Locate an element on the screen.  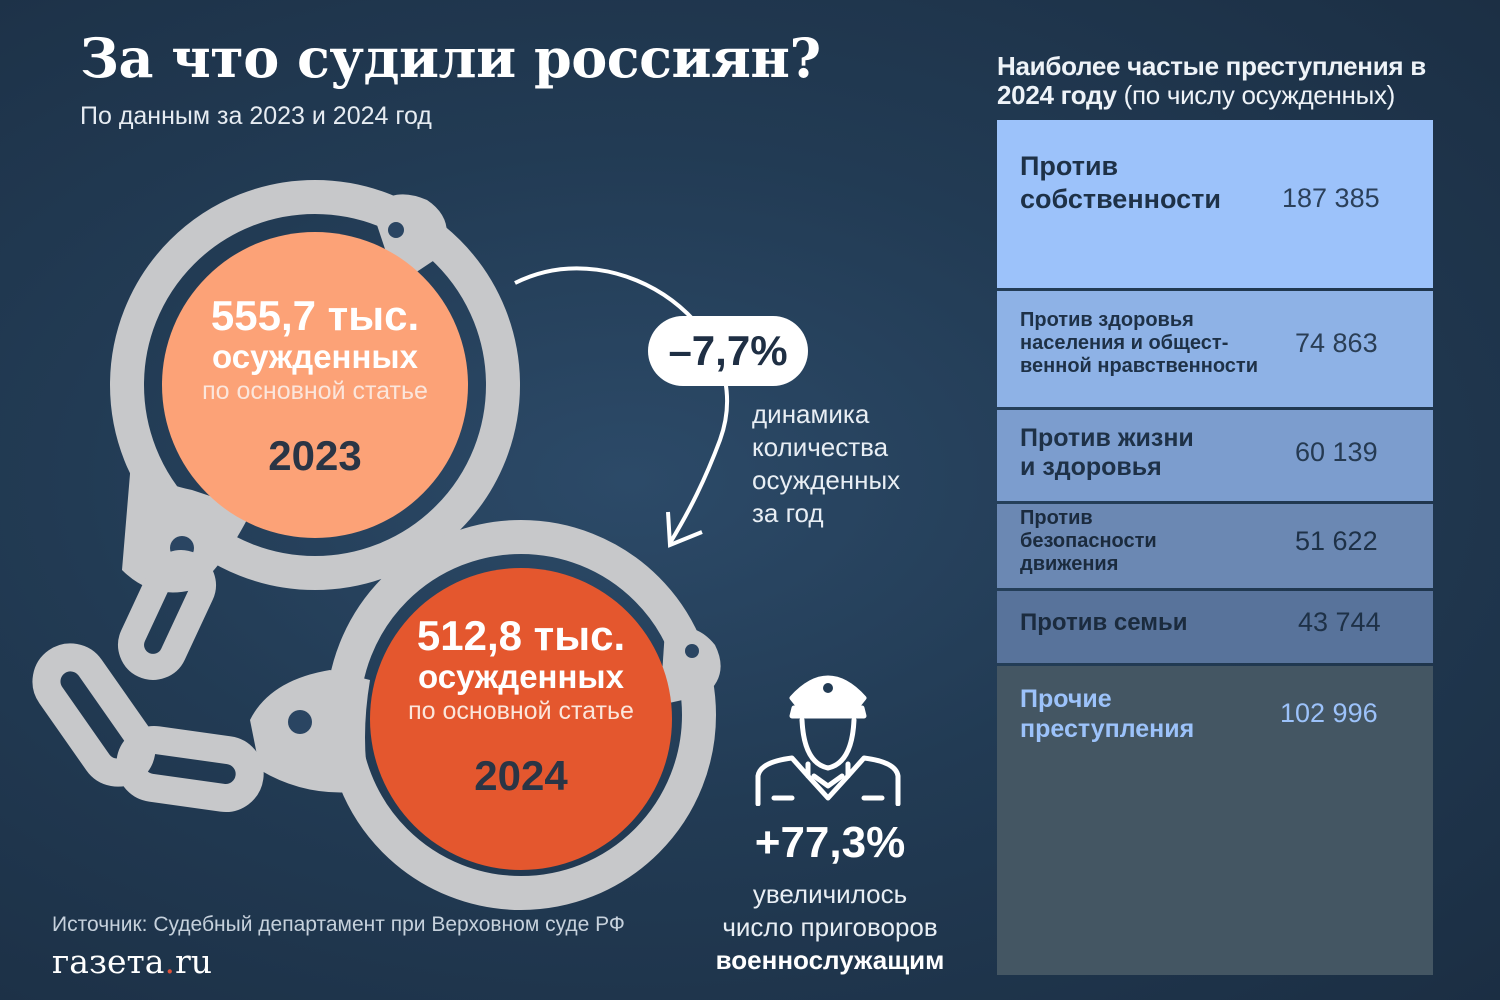
note-2023: по основной статье is located at coordinates (315, 391).